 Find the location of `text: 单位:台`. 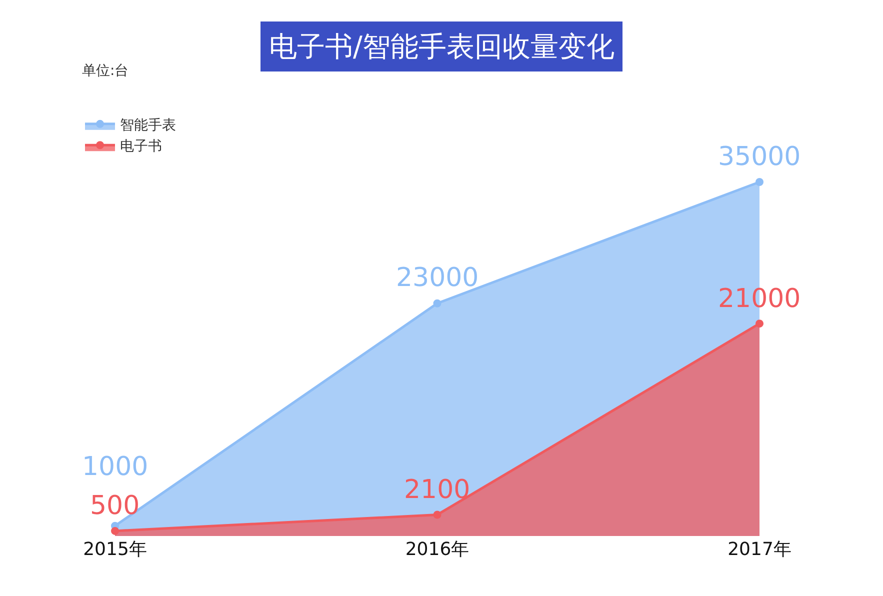

text: 单位:台 is located at coordinates (105, 71).